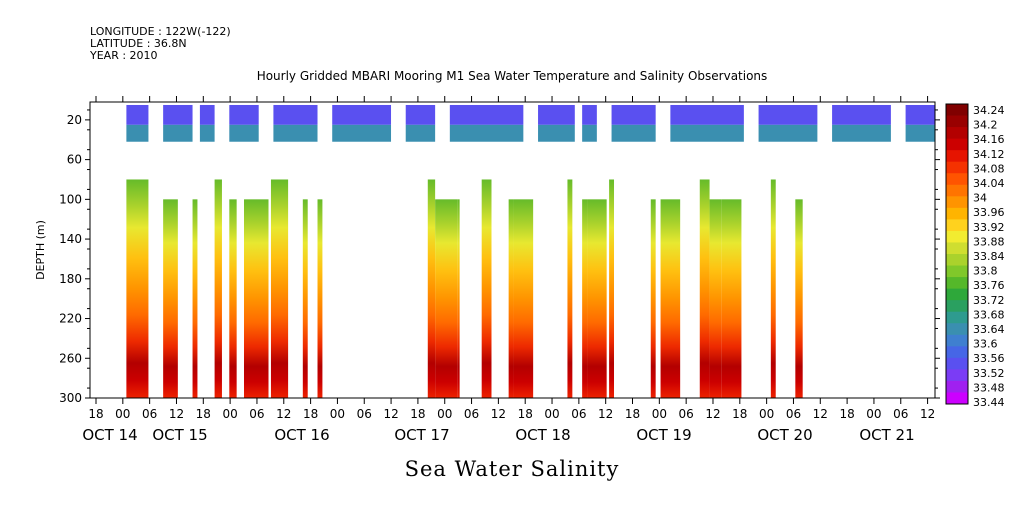 This screenshot has height=508, width=1009. What do you see at coordinates (989, 387) in the screenshot?
I see `colorbar-label: 33.48` at bounding box center [989, 387].